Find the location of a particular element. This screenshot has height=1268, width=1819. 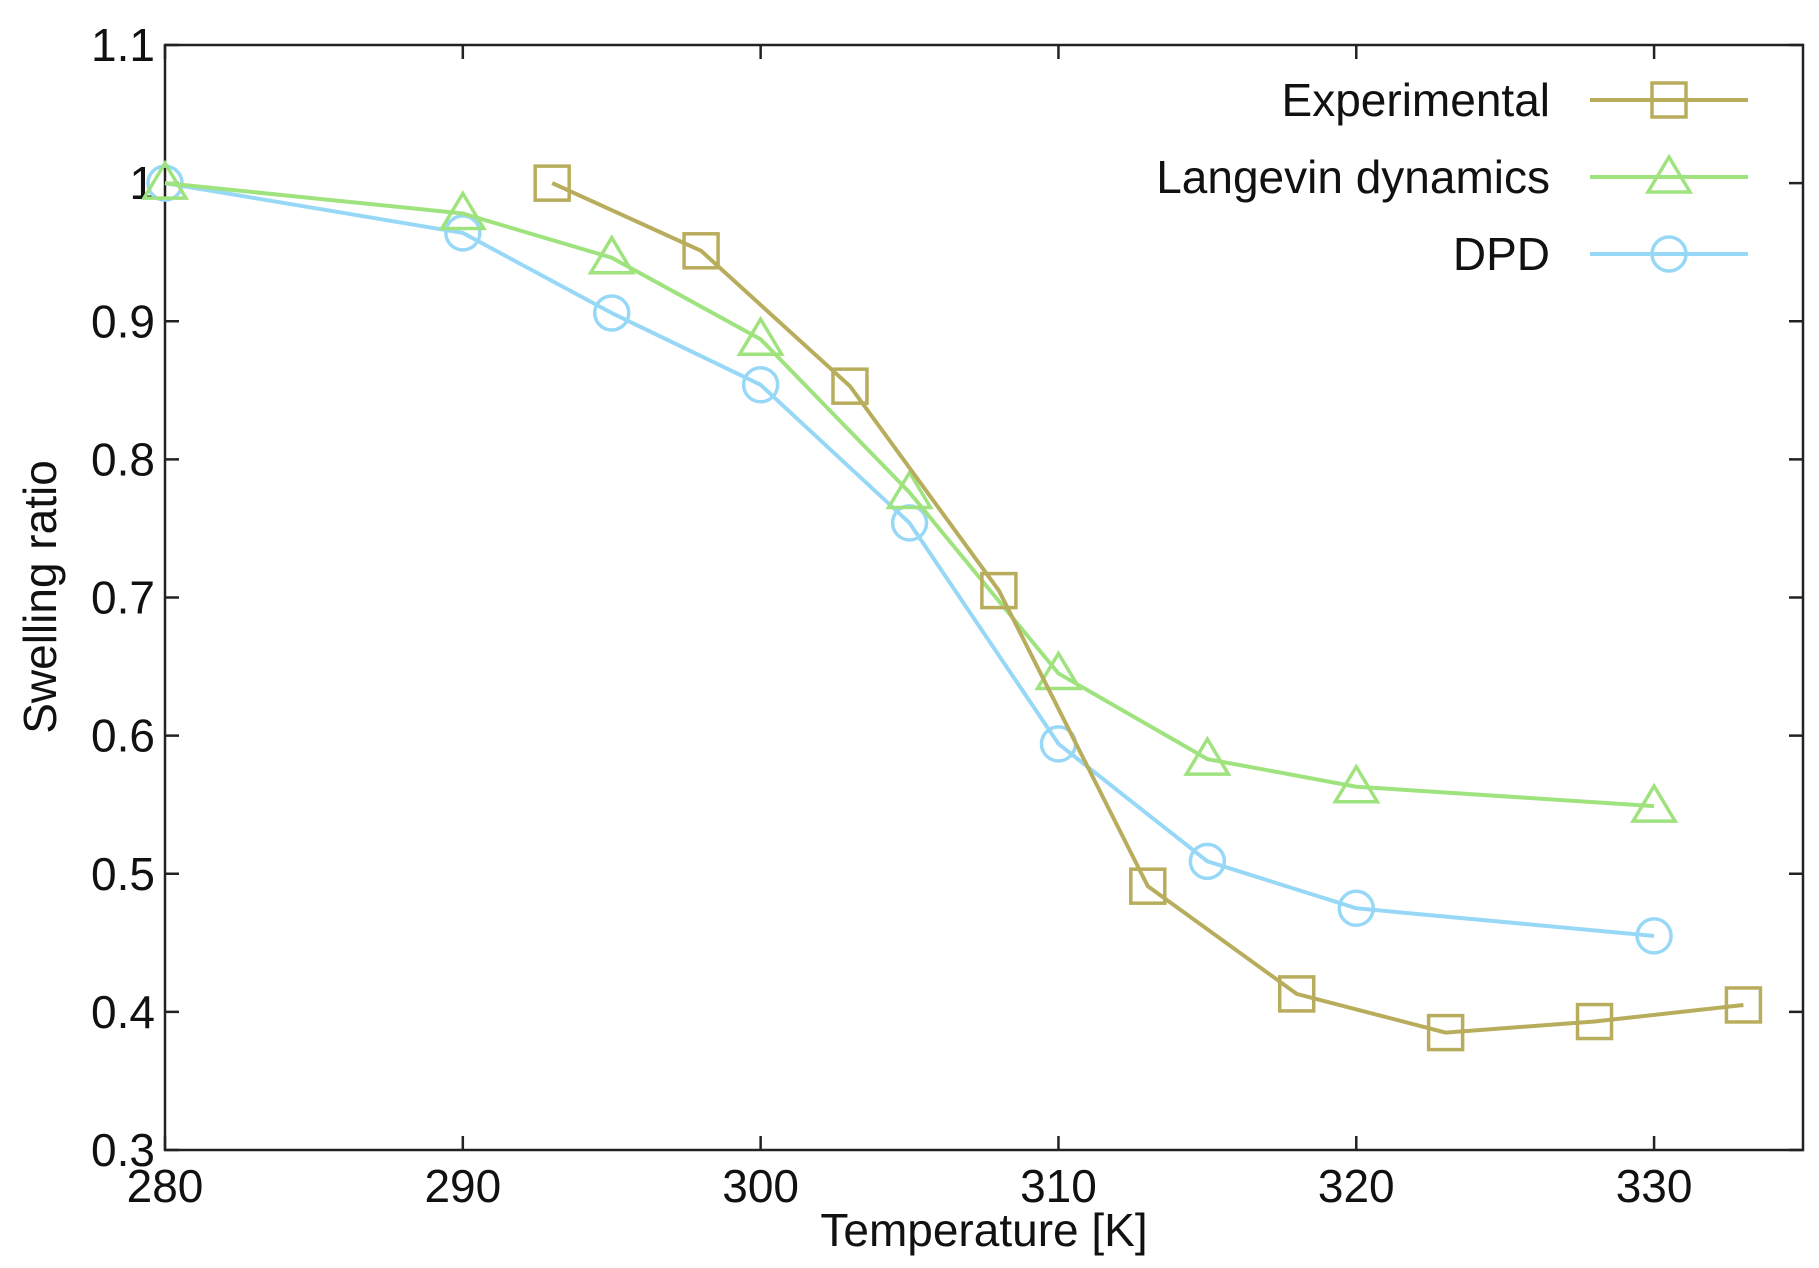

y-tick-label: 0.7 is located at coordinates (123, 598).